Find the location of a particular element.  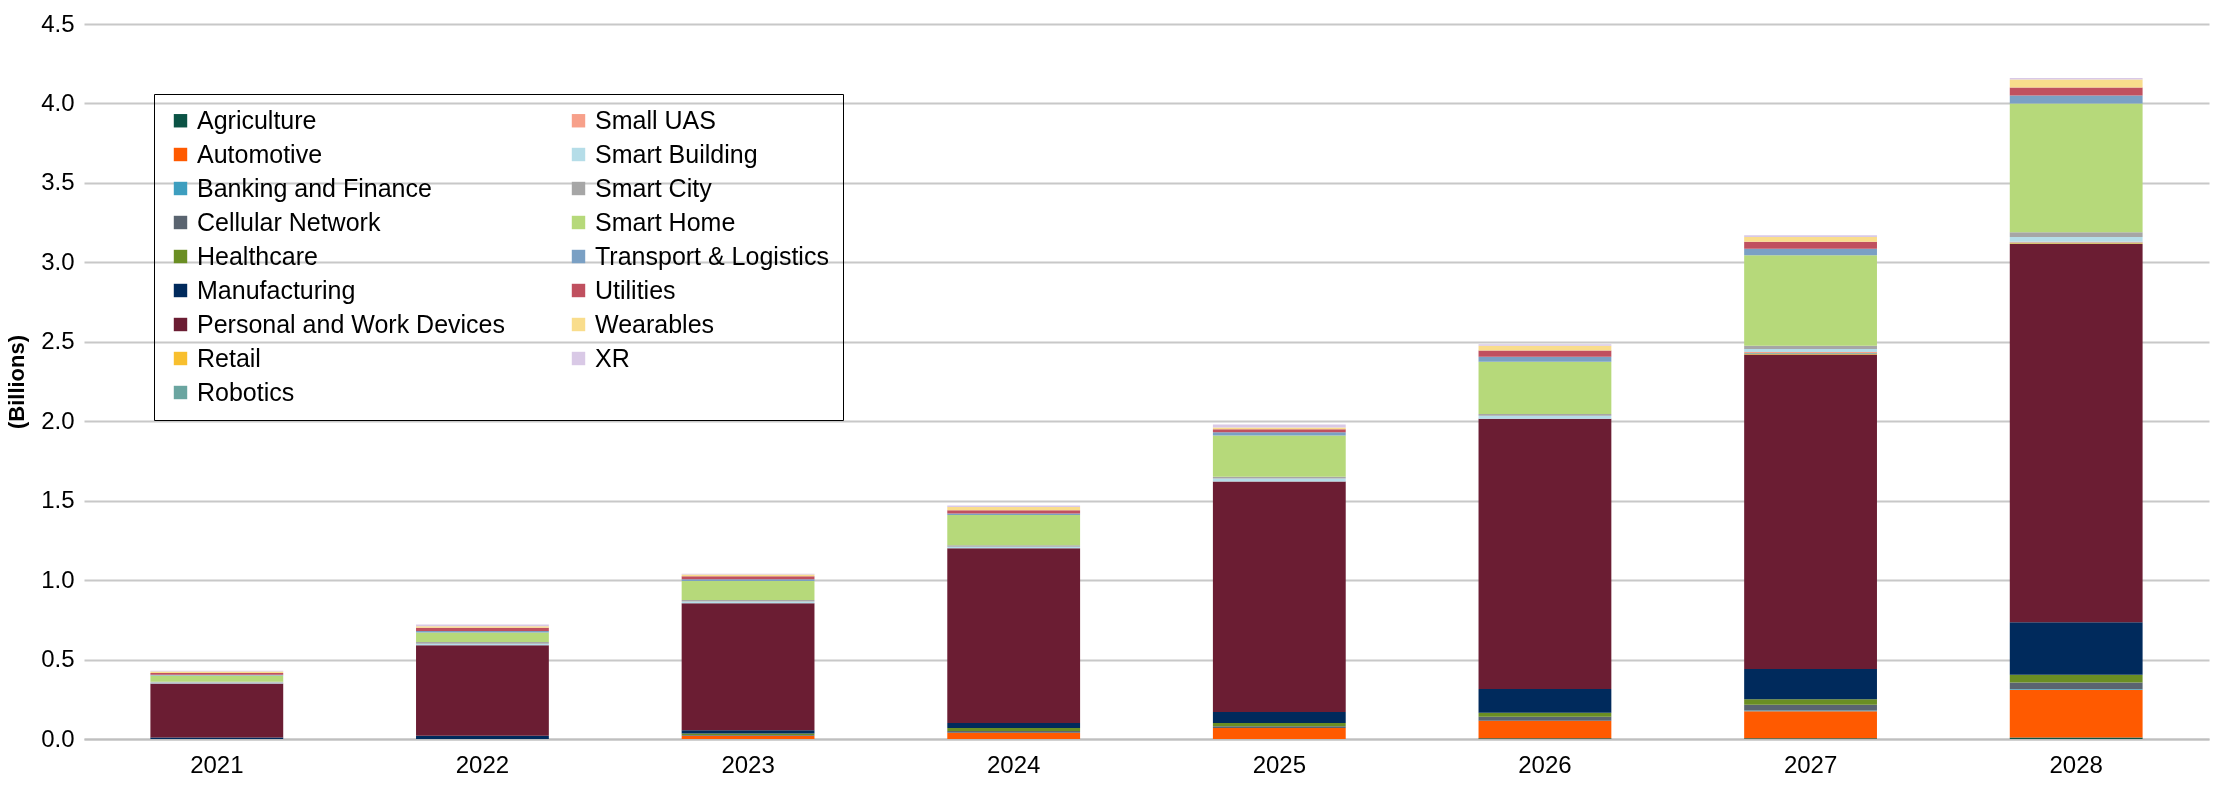

x-tick-label: 2025 is located at coordinates (1279, 764).